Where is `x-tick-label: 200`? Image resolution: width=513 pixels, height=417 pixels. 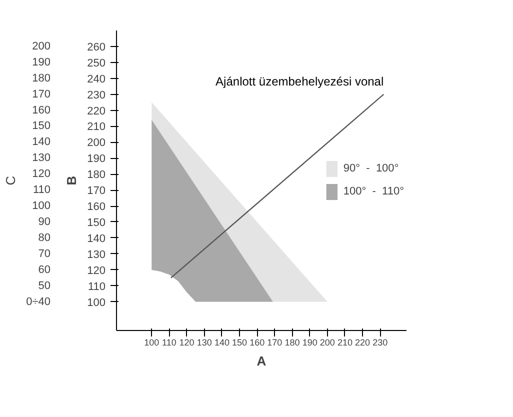 x-tick-label: 200 is located at coordinates (327, 343).